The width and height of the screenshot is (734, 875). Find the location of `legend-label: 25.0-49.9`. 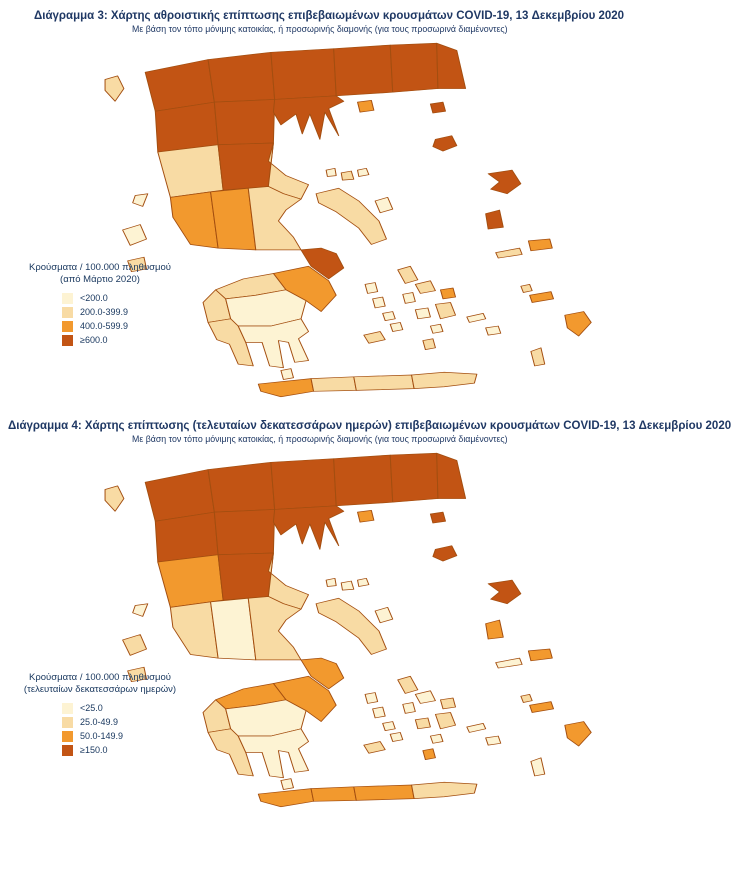

legend-label: 25.0-49.9 is located at coordinates (99, 722).